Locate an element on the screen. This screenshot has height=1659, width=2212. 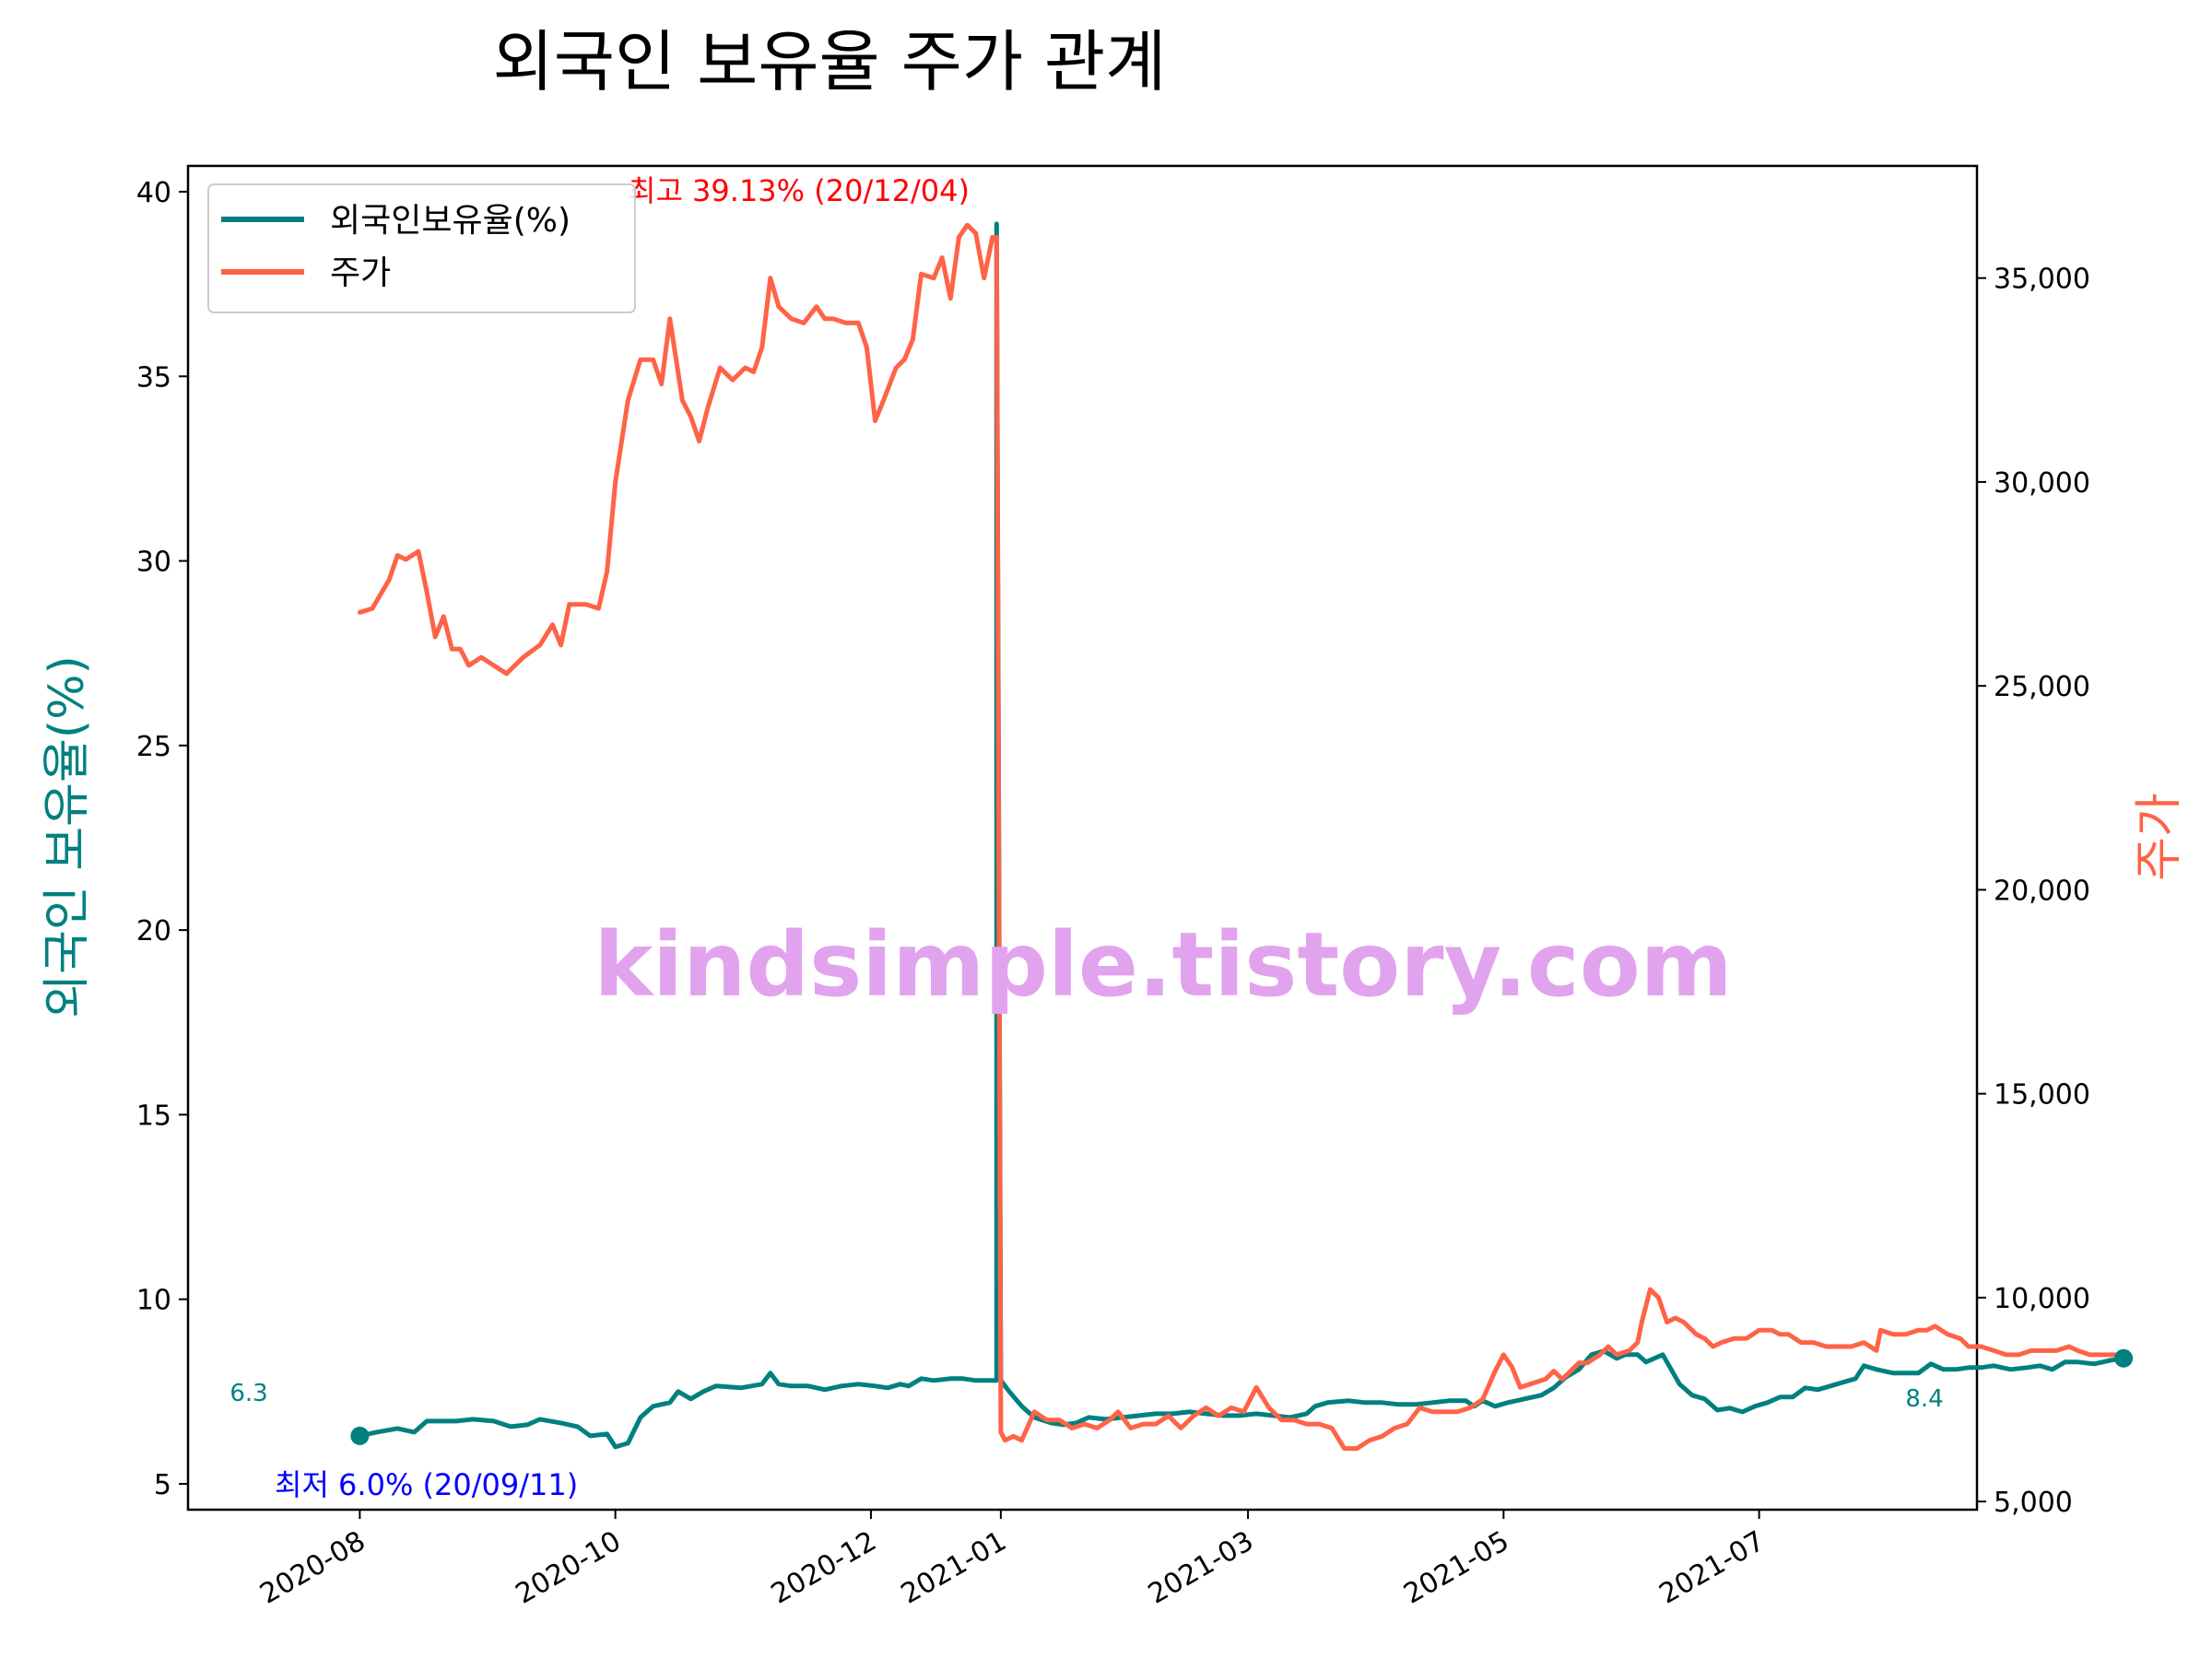
x-tick-label: 2020-10 is located at coordinates (569, 1568).